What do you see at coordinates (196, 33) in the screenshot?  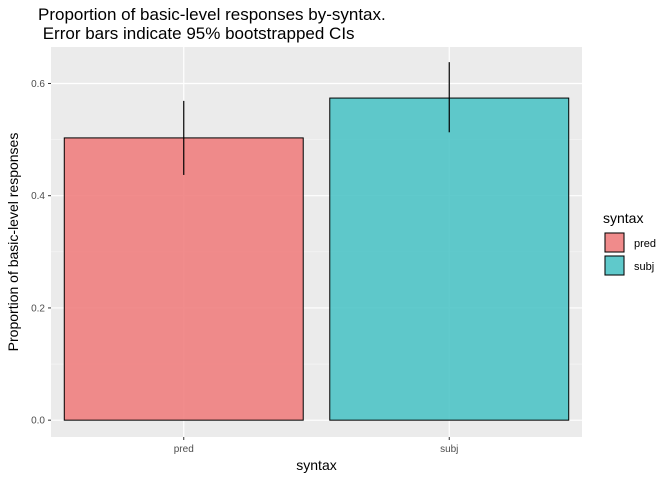 I see `chart-title-line-2: Error bars indicate 95% bootstrapped CIs` at bounding box center [196, 33].